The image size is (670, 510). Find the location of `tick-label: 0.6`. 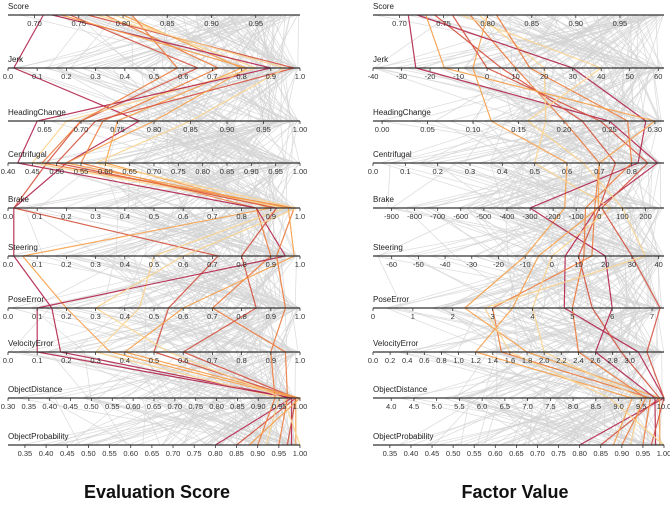

tick-label: 0.6 is located at coordinates (424, 360).